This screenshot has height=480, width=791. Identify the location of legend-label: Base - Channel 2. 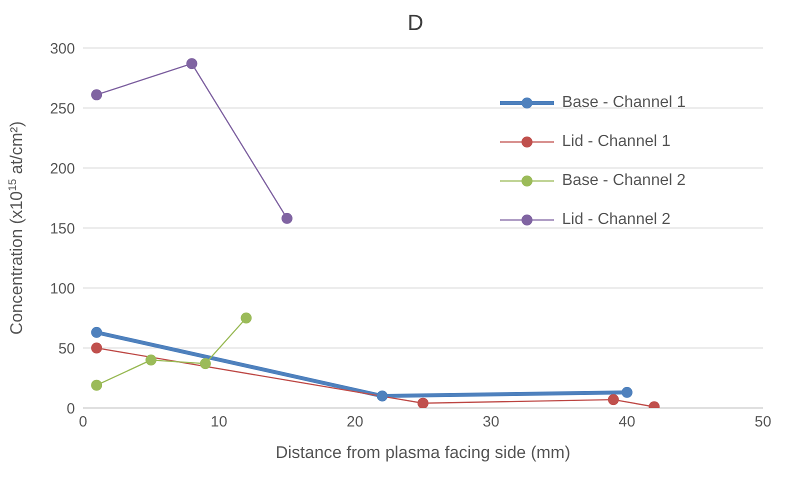
(624, 181).